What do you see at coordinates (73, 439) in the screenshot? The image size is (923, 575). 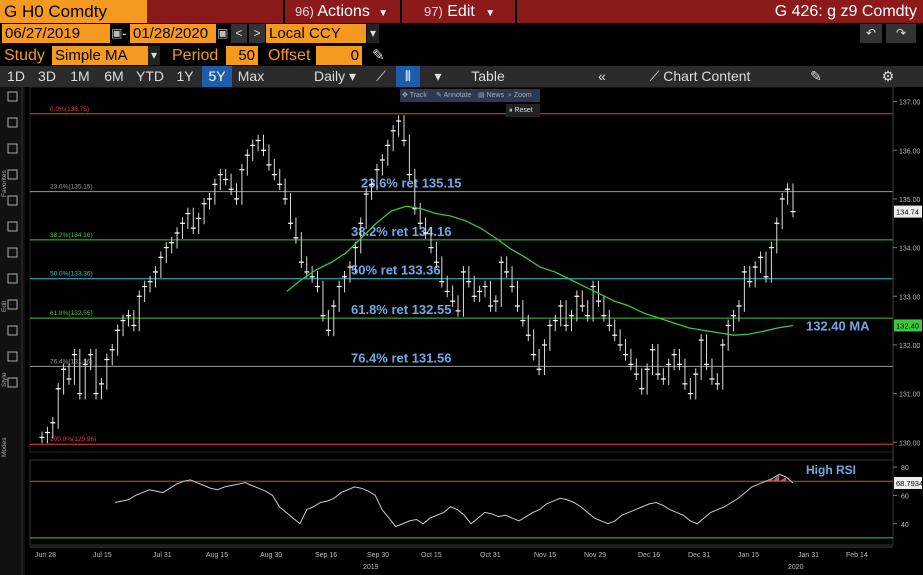 I see `fib-tag: 100.0%(129.96)` at bounding box center [73, 439].